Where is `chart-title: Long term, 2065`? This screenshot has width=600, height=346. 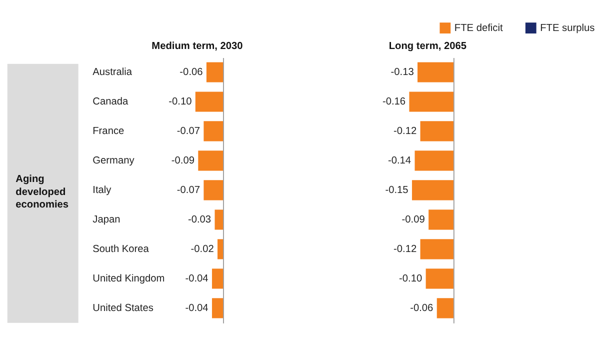
chart-title: Long term, 2065 is located at coordinates (427, 46).